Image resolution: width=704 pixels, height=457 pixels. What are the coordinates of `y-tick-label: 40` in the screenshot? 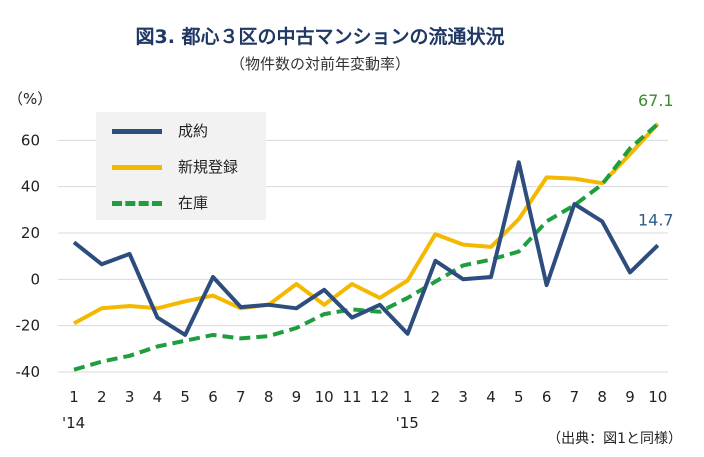 It's located at (30, 187).